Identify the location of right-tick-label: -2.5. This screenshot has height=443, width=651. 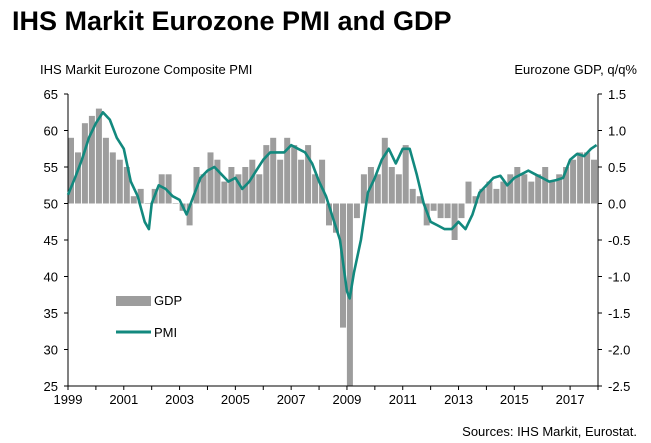
(619, 386).